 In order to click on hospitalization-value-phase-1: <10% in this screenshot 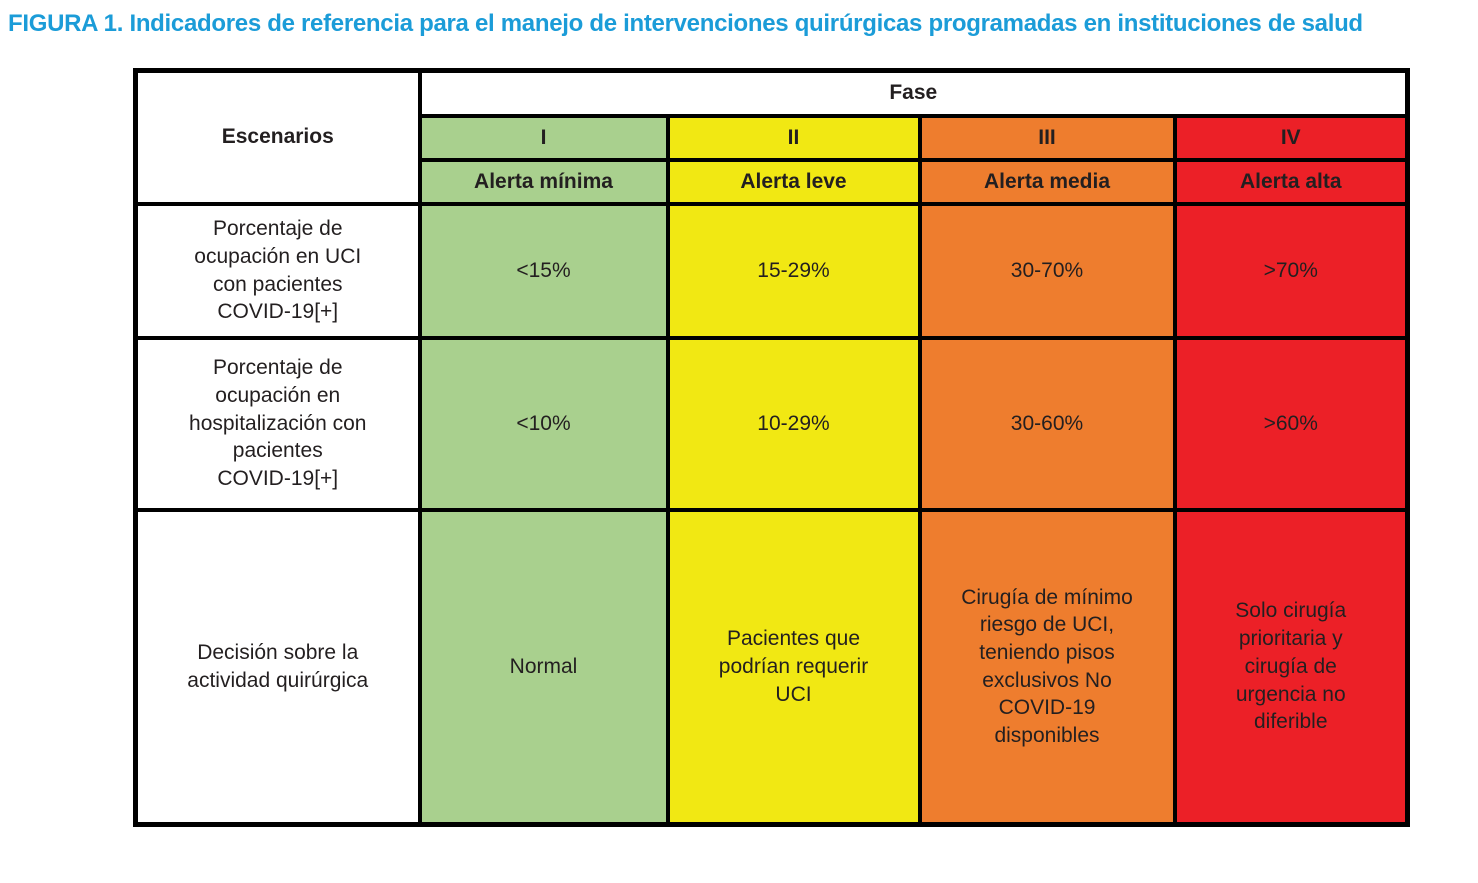, I will do `click(543, 423)`.